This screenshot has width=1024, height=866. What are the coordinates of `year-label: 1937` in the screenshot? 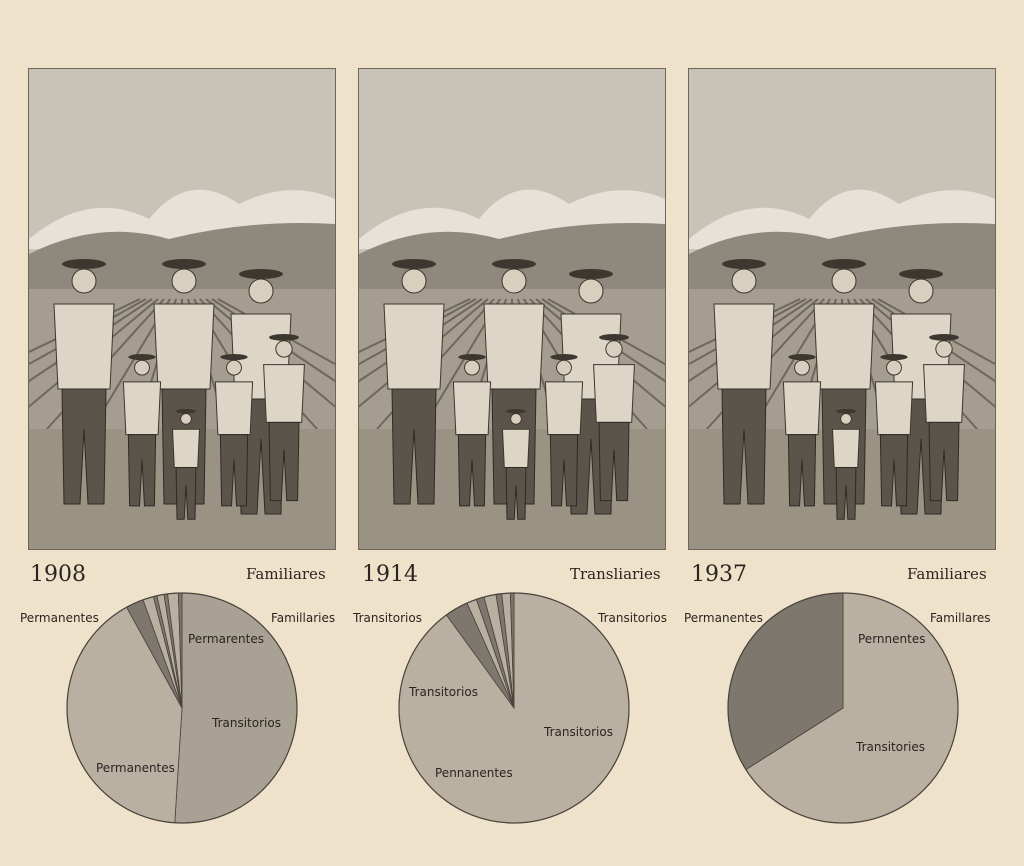 It's located at (719, 574).